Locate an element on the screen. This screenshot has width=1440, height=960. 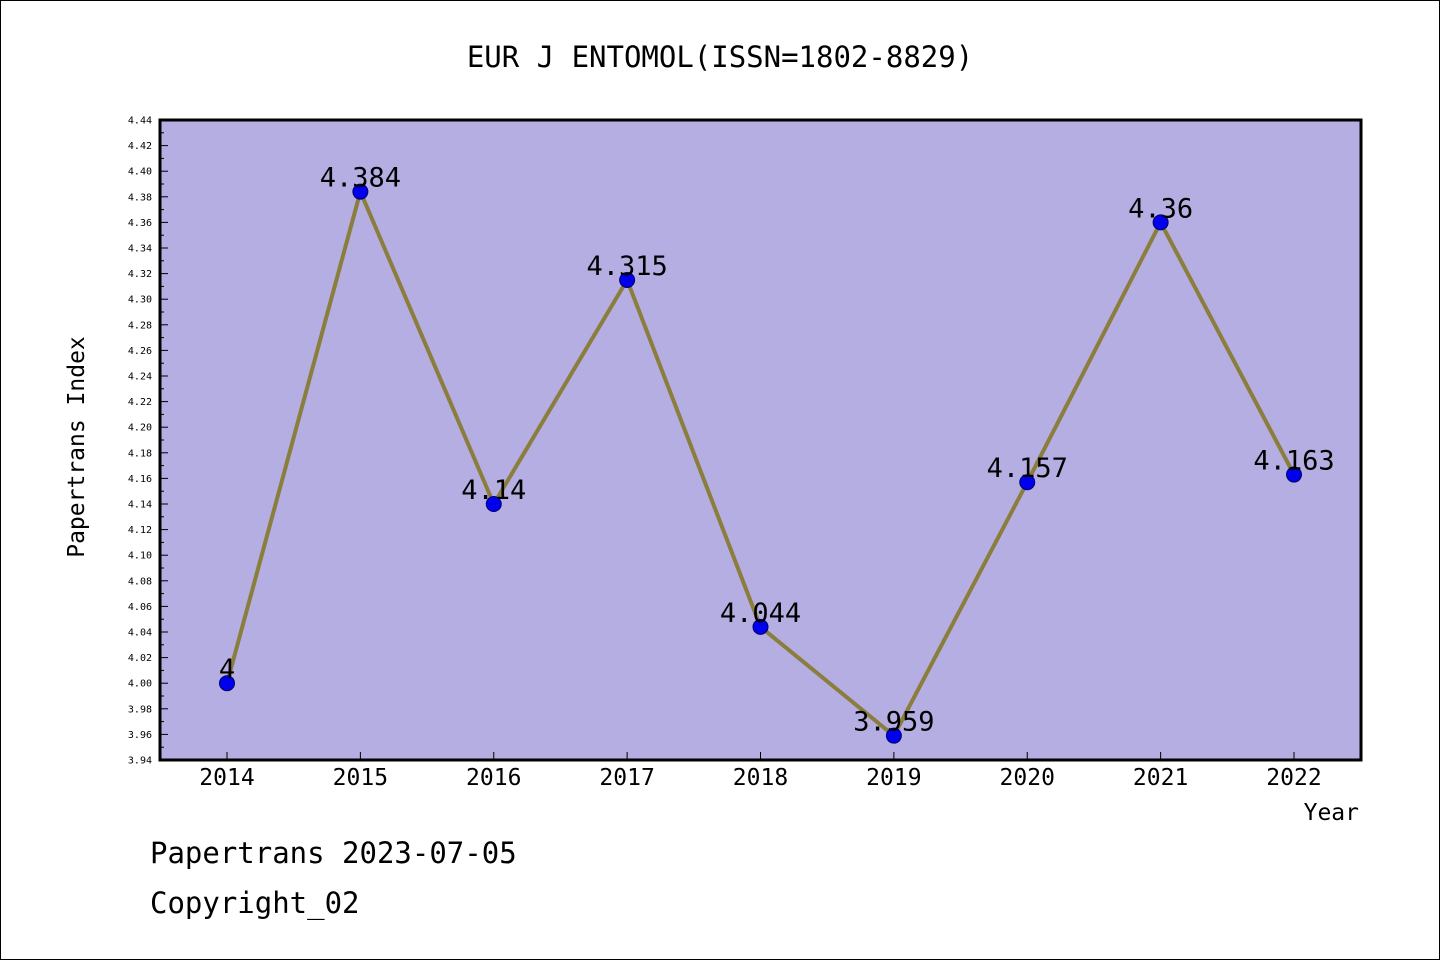
y-axis-title: Papertrans Index is located at coordinates (77, 447).